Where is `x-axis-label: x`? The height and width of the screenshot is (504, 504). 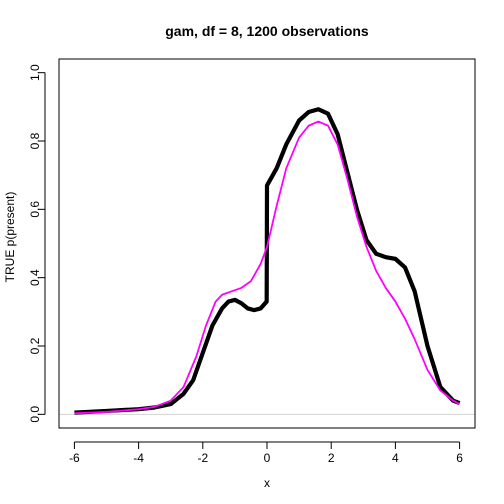
x-axis-label: x is located at coordinates (267, 483).